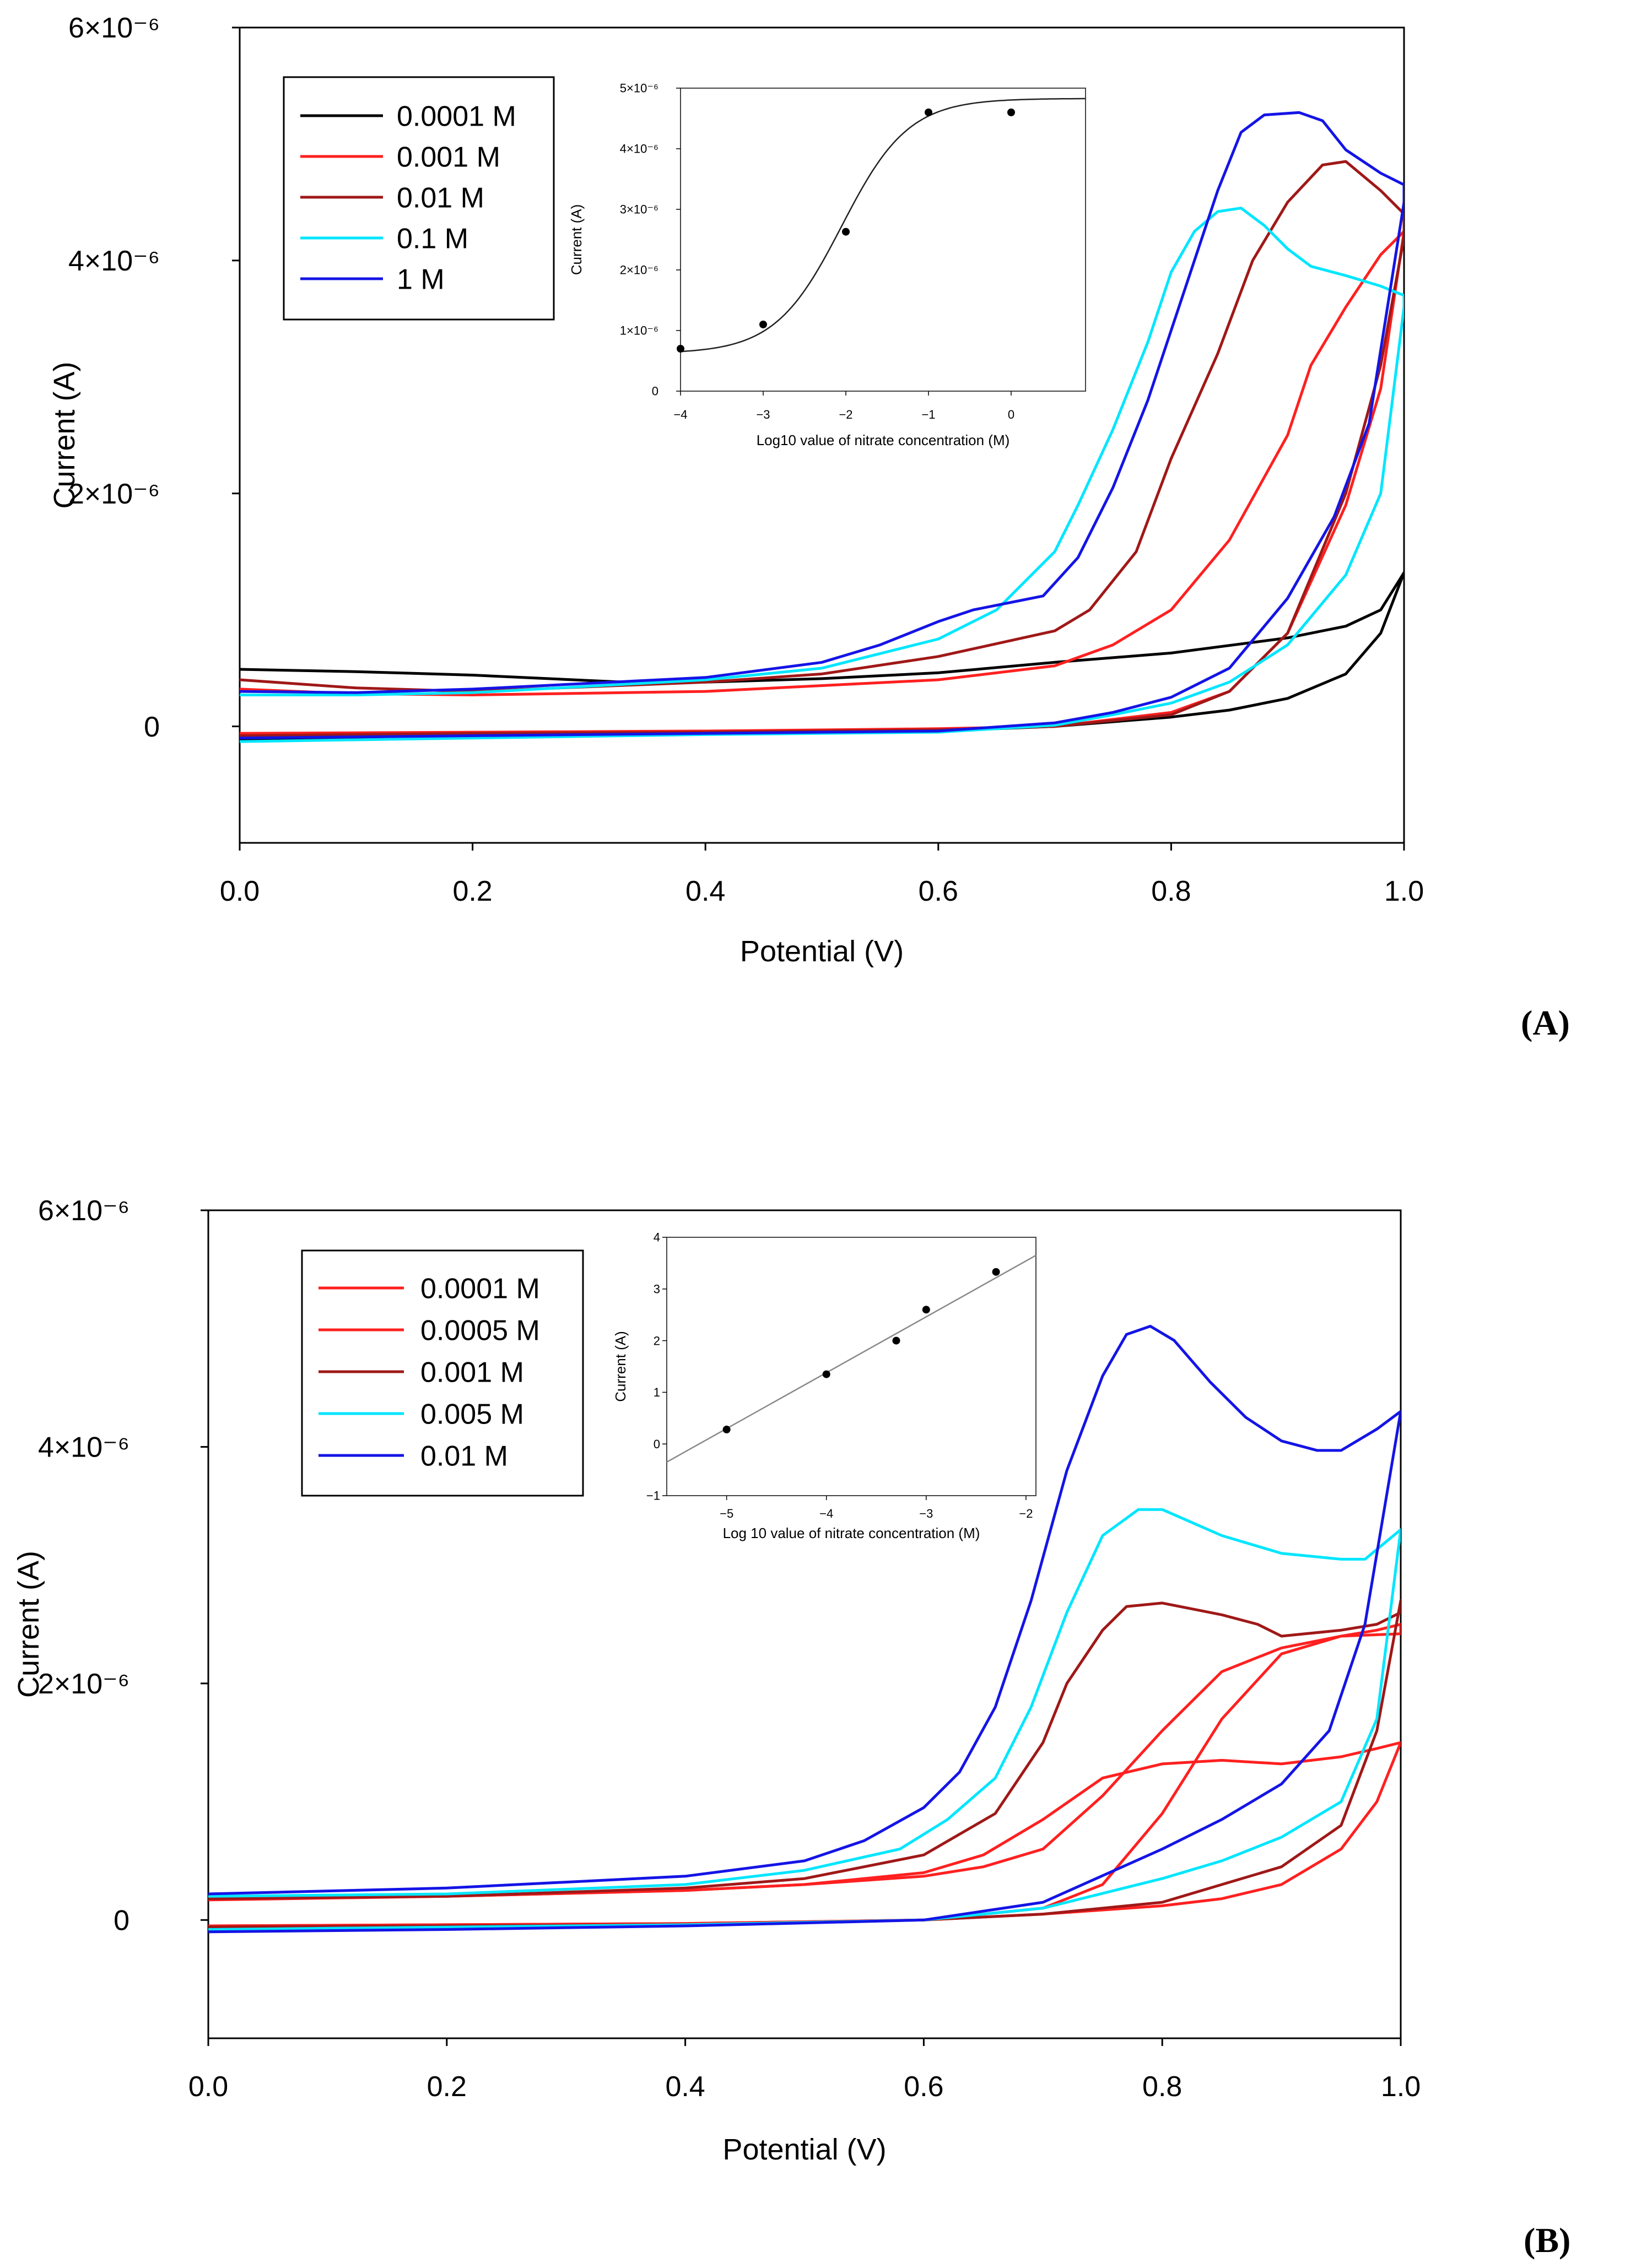 This screenshot has width=1625, height=2268. What do you see at coordinates (657, 1340) in the screenshot?
I see `B-inset-ytick-label: 2` at bounding box center [657, 1340].